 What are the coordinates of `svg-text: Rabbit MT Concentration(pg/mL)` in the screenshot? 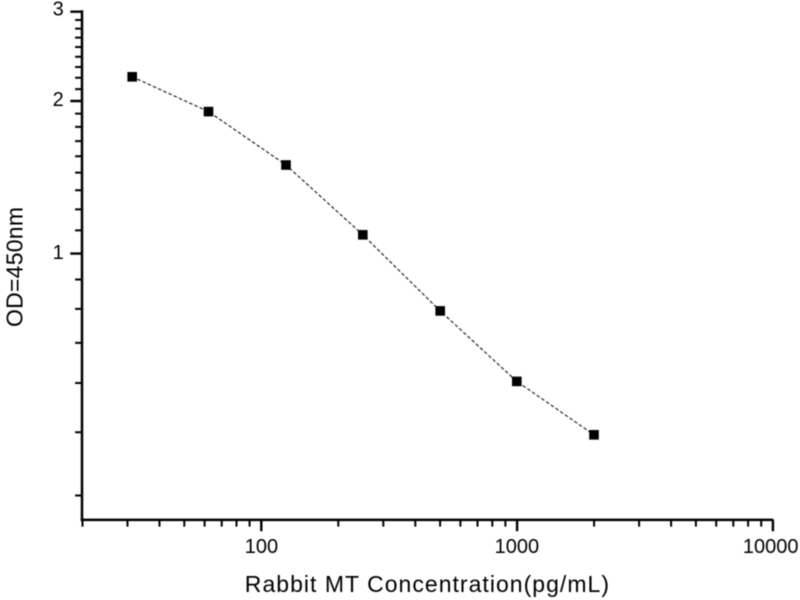 It's located at (427, 584).